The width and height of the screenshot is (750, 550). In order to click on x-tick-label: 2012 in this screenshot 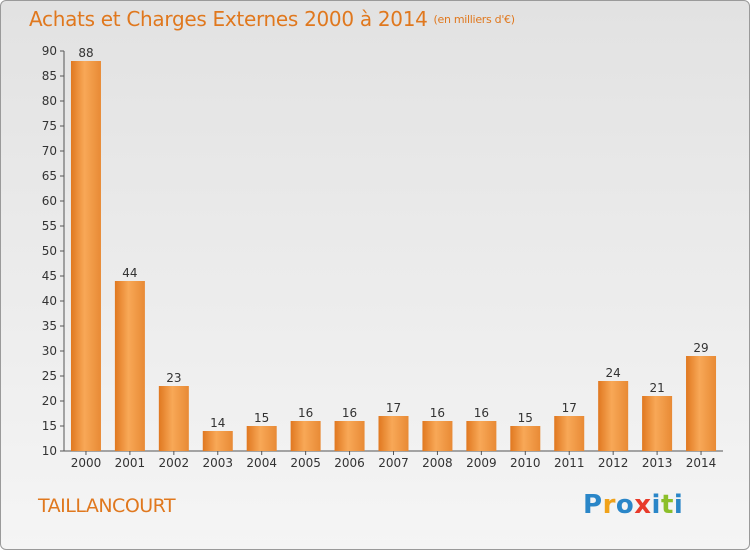, I will do `click(613, 463)`.